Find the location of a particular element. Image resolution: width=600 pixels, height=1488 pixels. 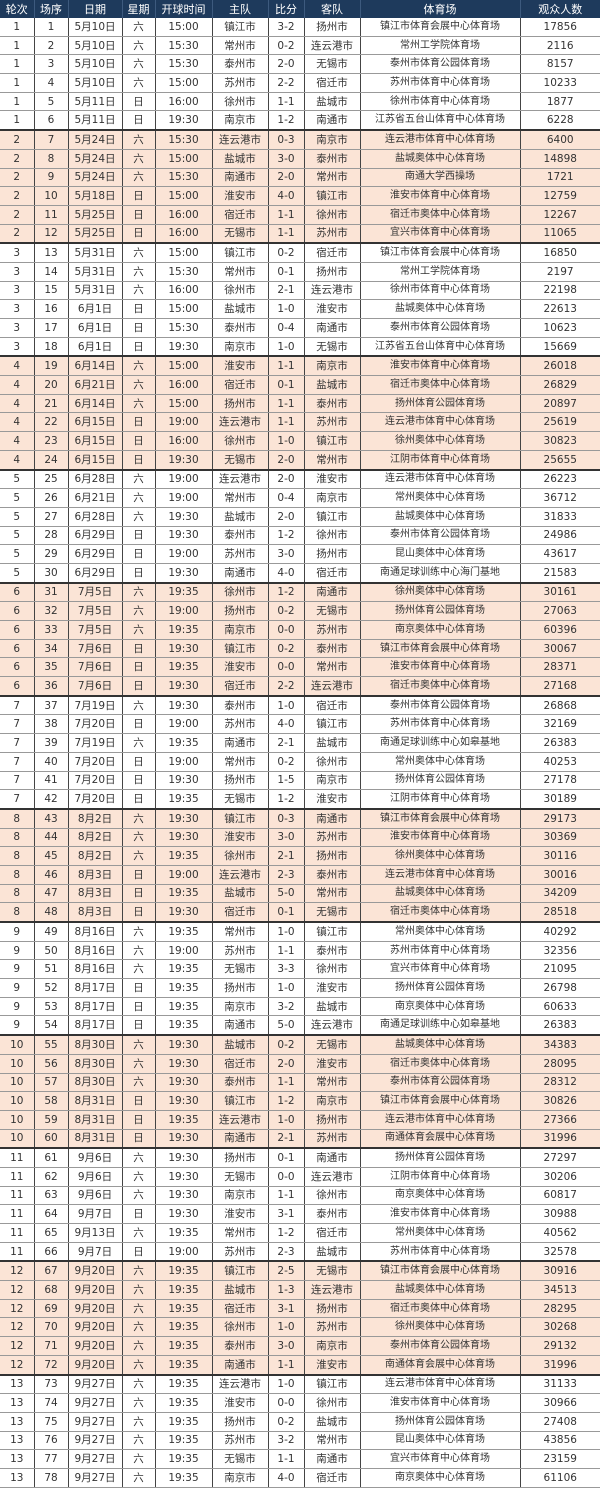

cell-round: 7 is located at coordinates (17, 724).